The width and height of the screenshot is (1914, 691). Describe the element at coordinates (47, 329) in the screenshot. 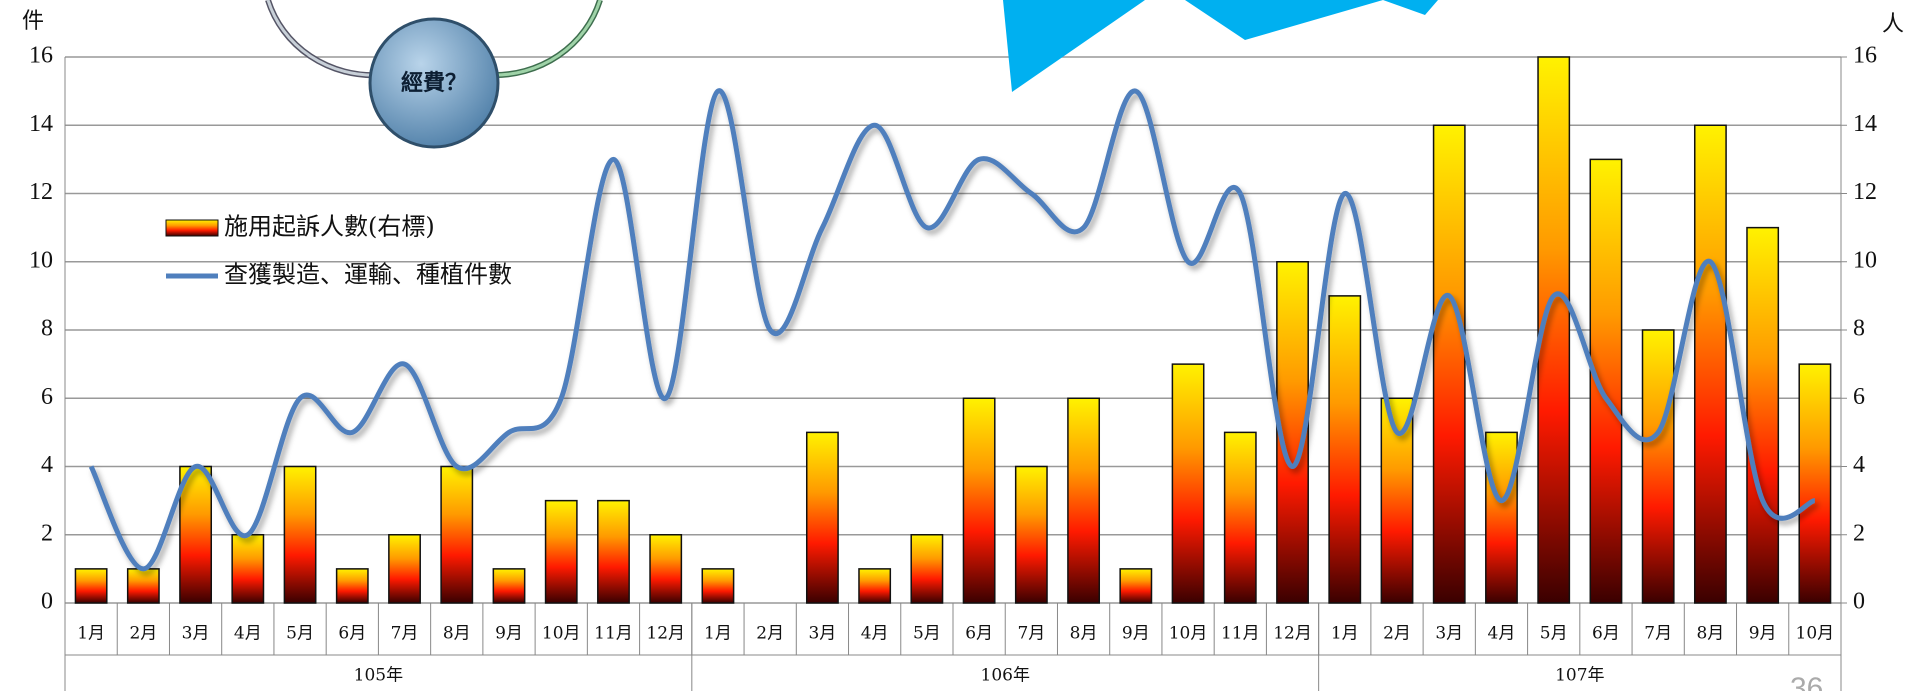

I see `y-tick-label: 8` at that location.